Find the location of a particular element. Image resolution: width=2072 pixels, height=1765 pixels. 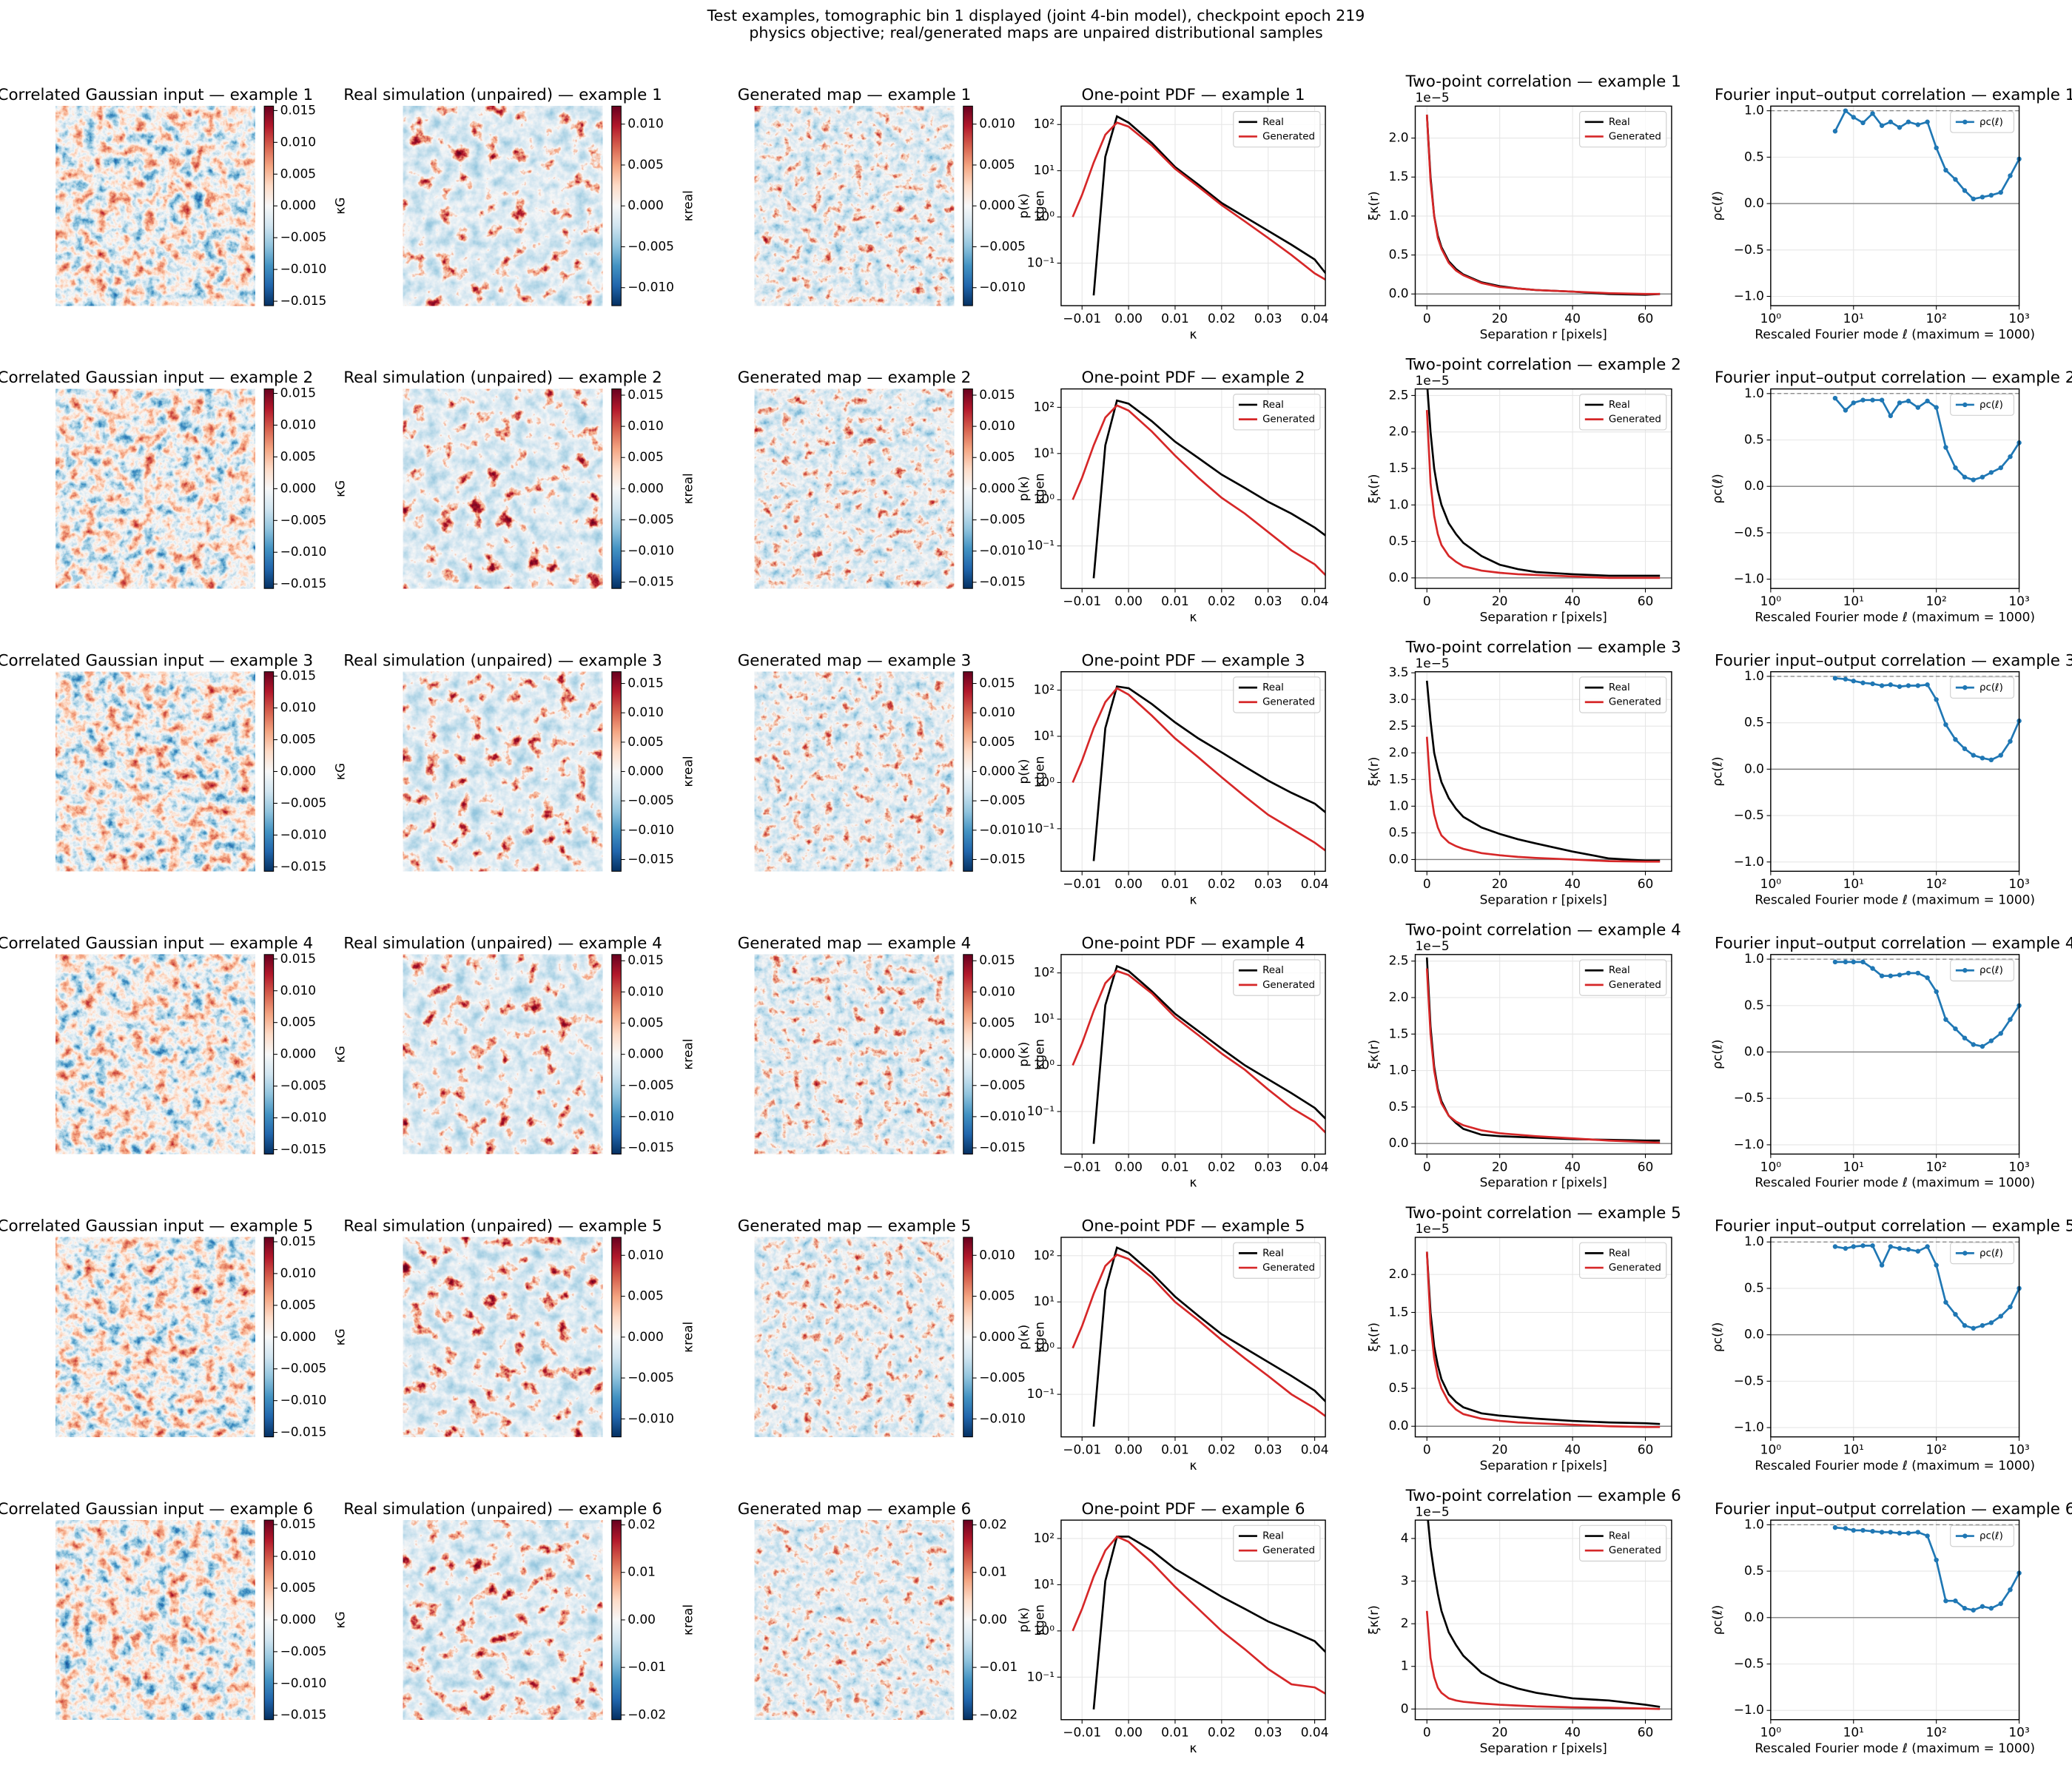

x-tick-label: 0.03 is located at coordinates (1268, 1733).